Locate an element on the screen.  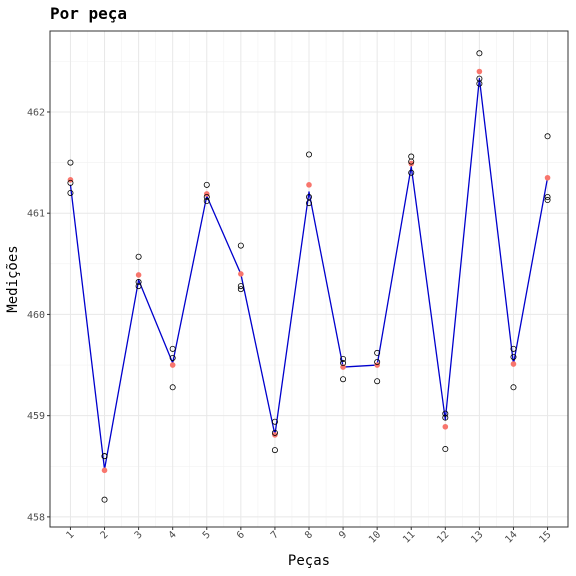
x-tick-label: 14 is located at coordinates (511, 537).